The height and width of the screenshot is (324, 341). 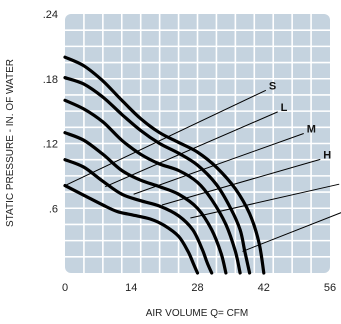 I want to click on curve-label-l: L, so click(x=284, y=108).